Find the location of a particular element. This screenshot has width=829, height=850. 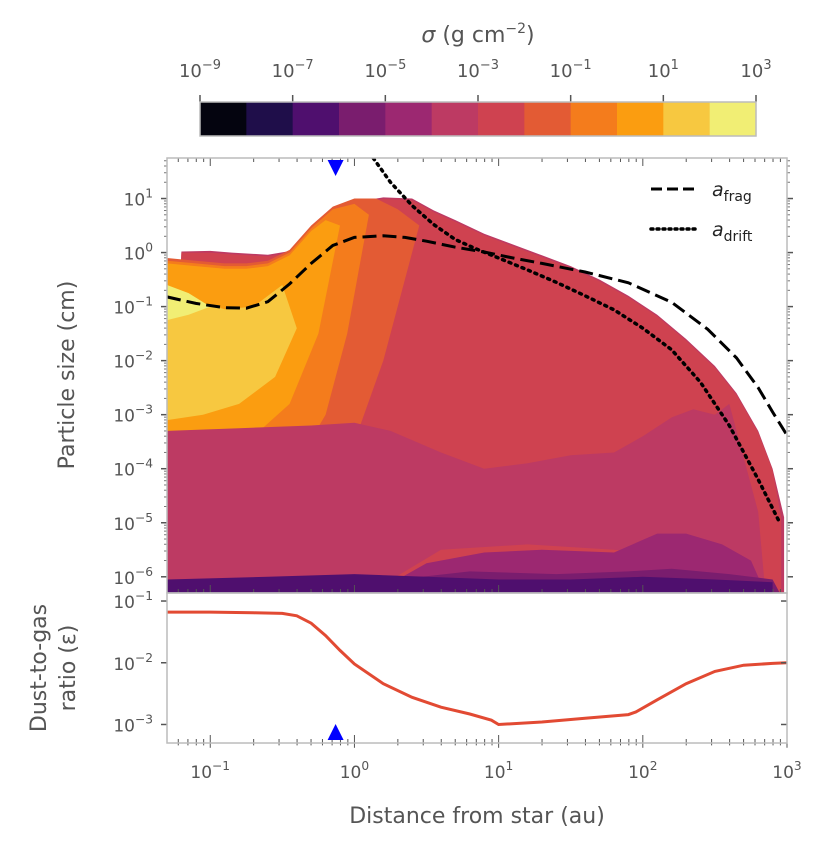

main-y-tick-label-0: 10⁻⁶ is located at coordinates (133, 577).